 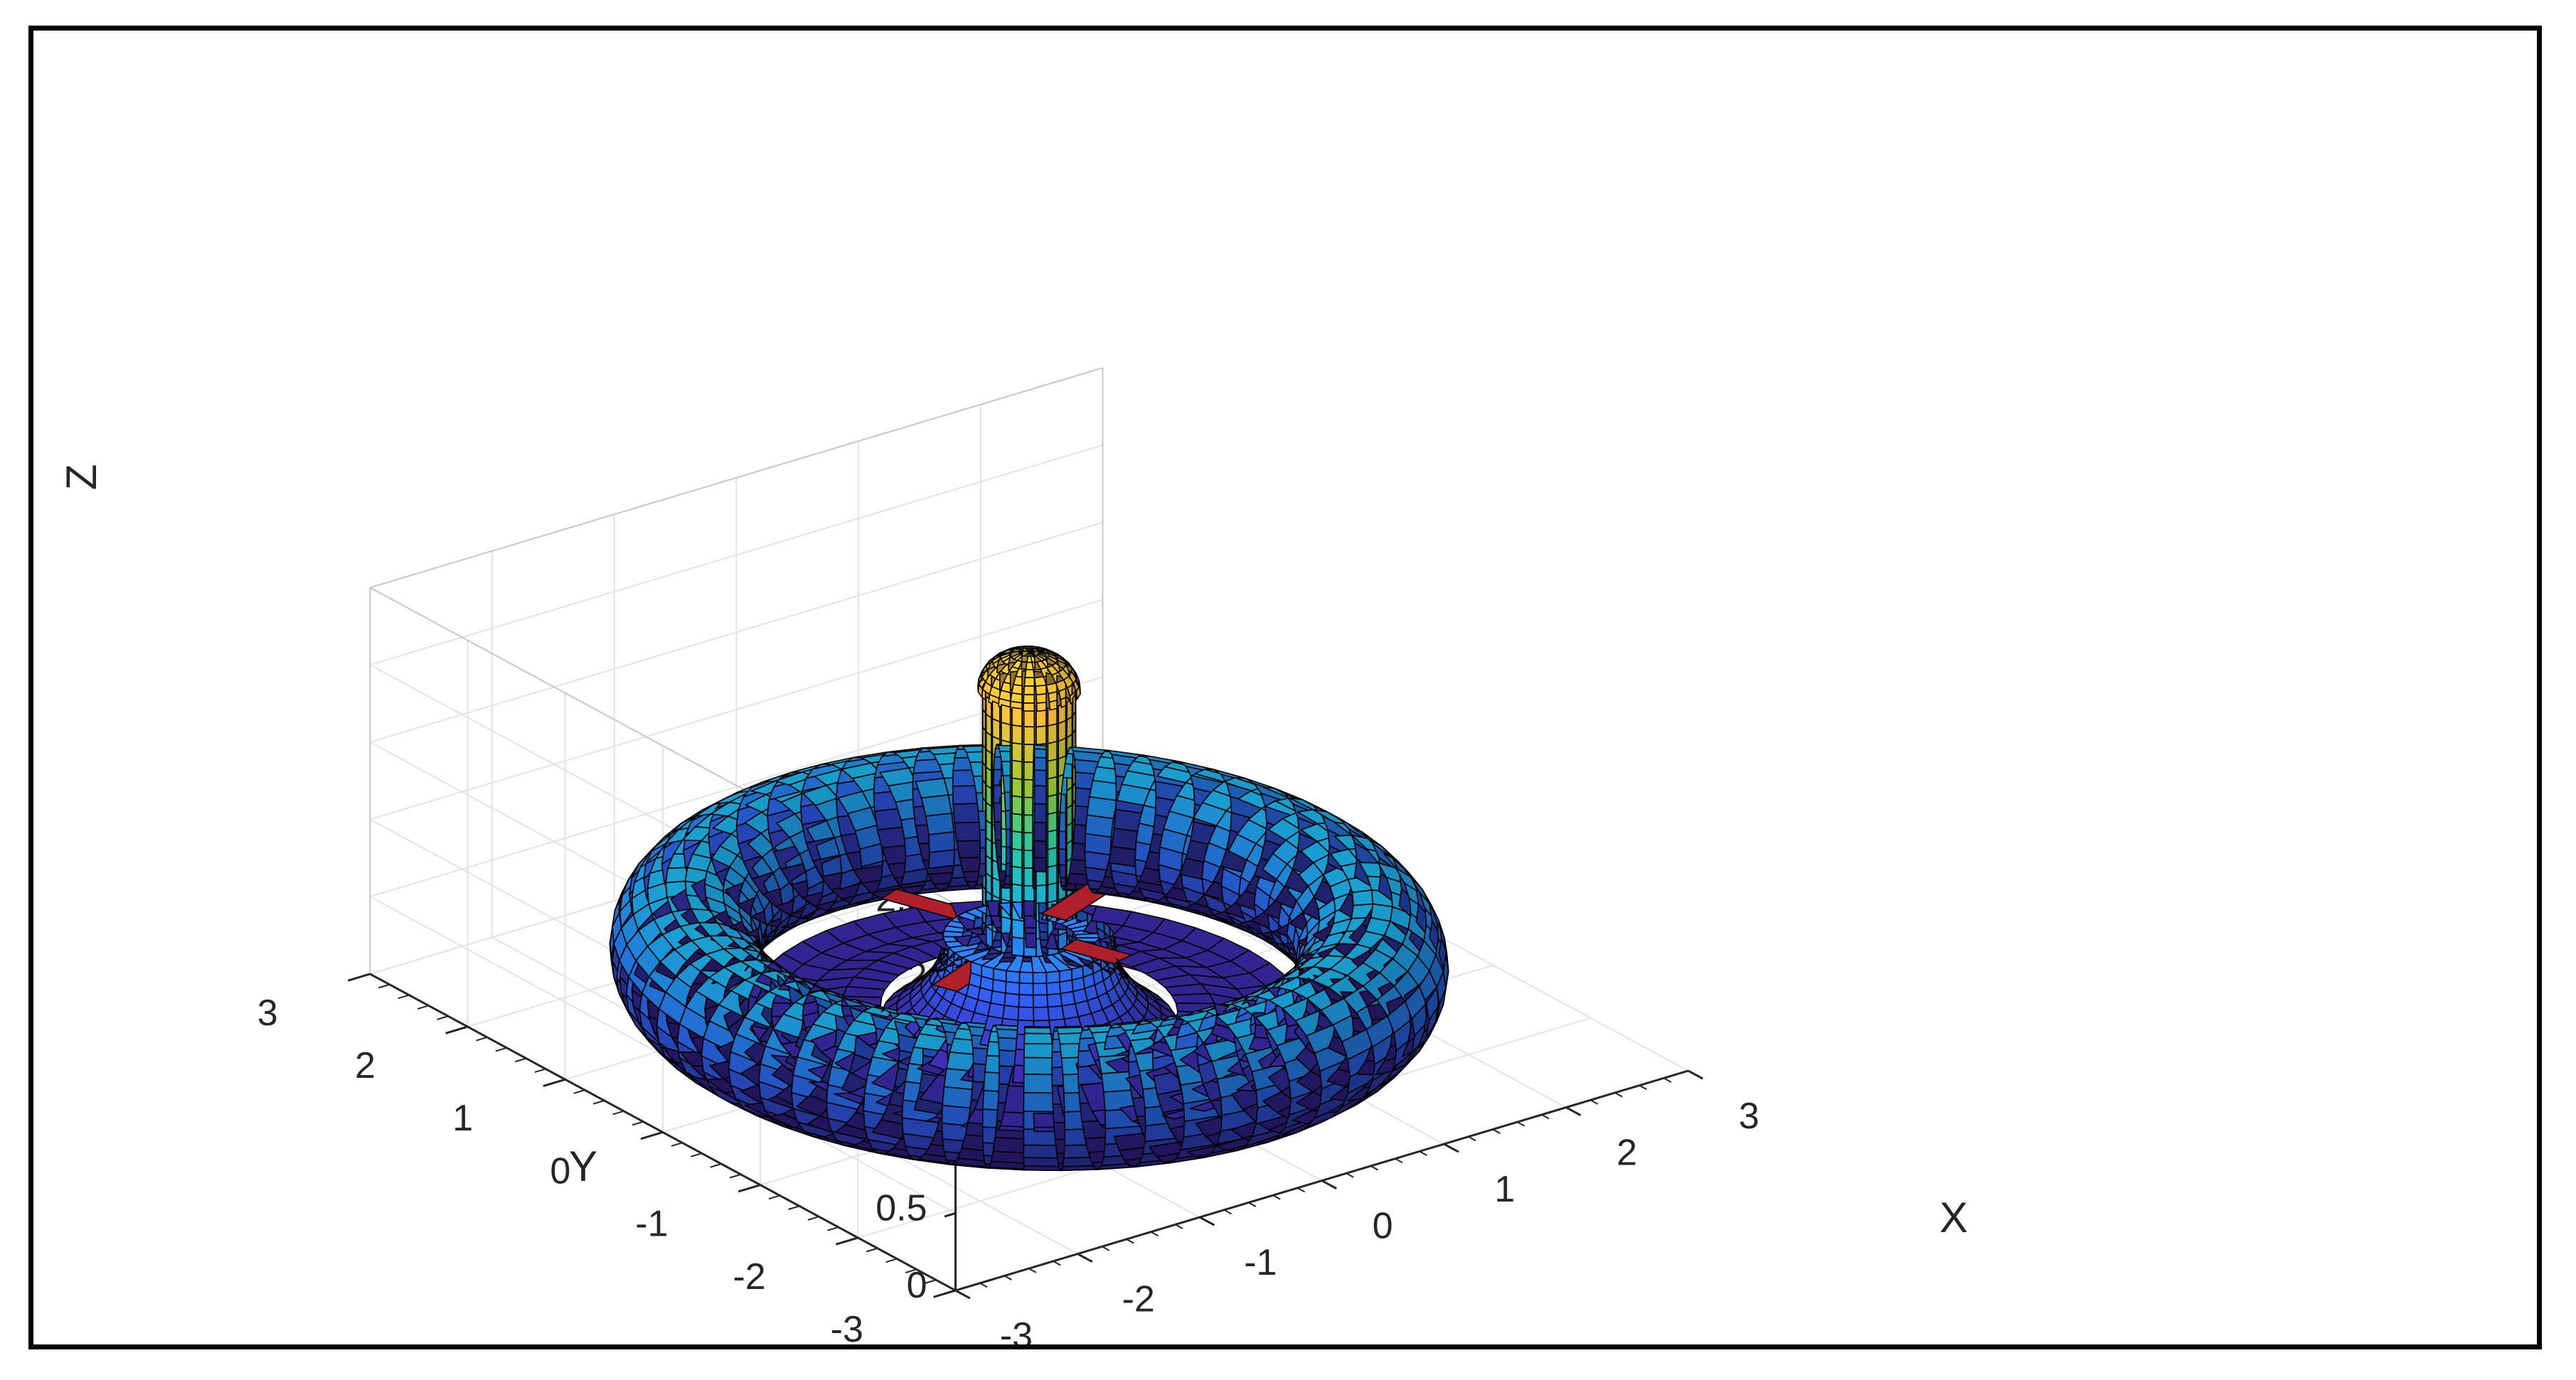 I want to click on x-axis-label: X, so click(x=1953, y=1217).